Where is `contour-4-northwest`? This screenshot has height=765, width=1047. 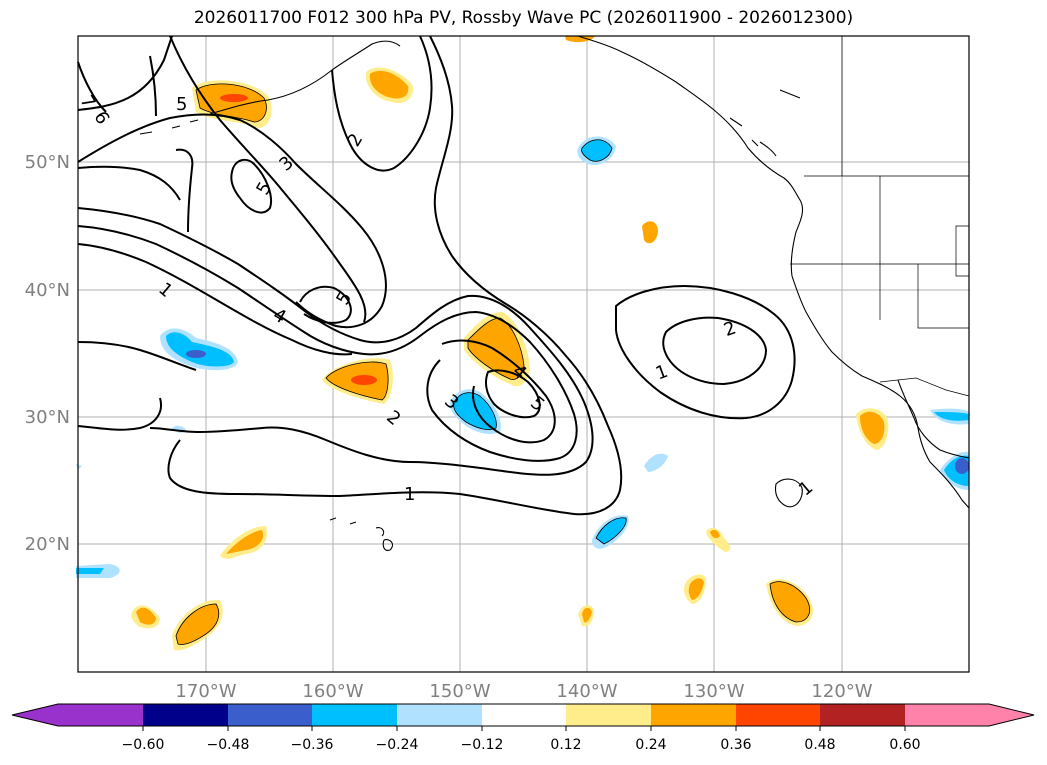
contour-4-northwest is located at coordinates (184, 190).